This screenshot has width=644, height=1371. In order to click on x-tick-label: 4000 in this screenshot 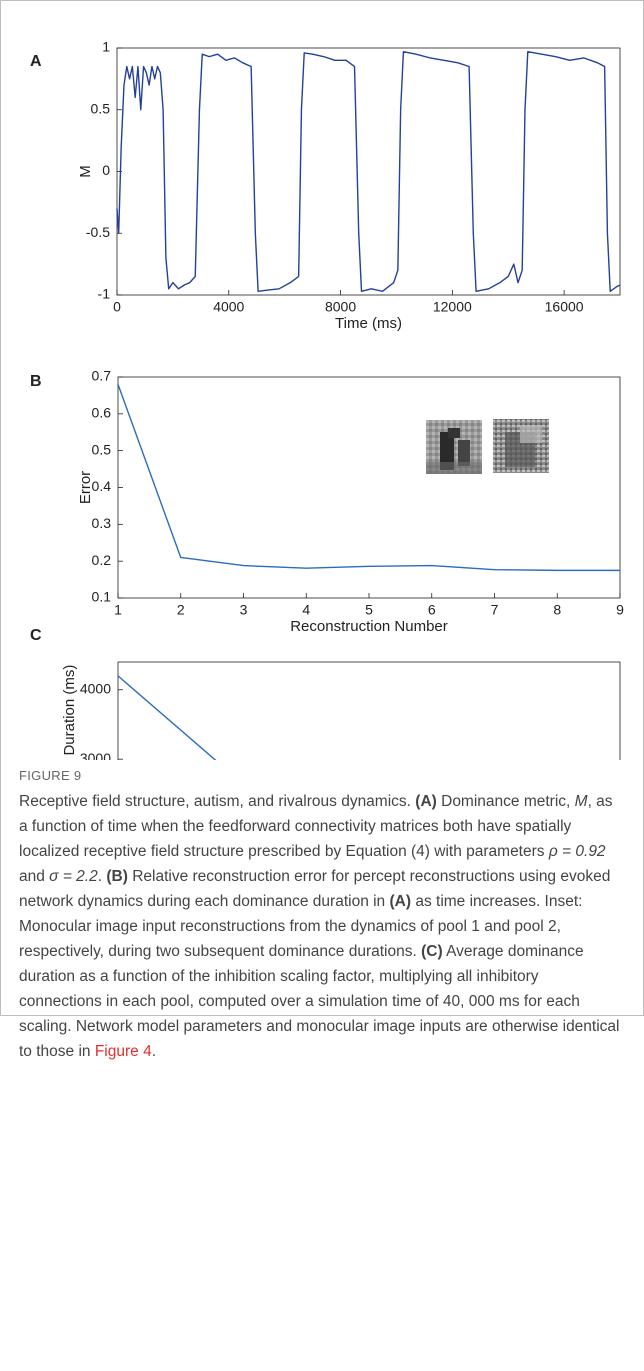, I will do `click(228, 307)`.